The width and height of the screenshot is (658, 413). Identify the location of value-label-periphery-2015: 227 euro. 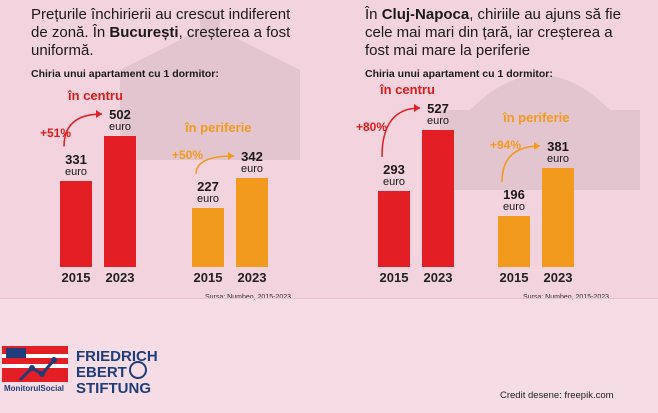
(208, 191).